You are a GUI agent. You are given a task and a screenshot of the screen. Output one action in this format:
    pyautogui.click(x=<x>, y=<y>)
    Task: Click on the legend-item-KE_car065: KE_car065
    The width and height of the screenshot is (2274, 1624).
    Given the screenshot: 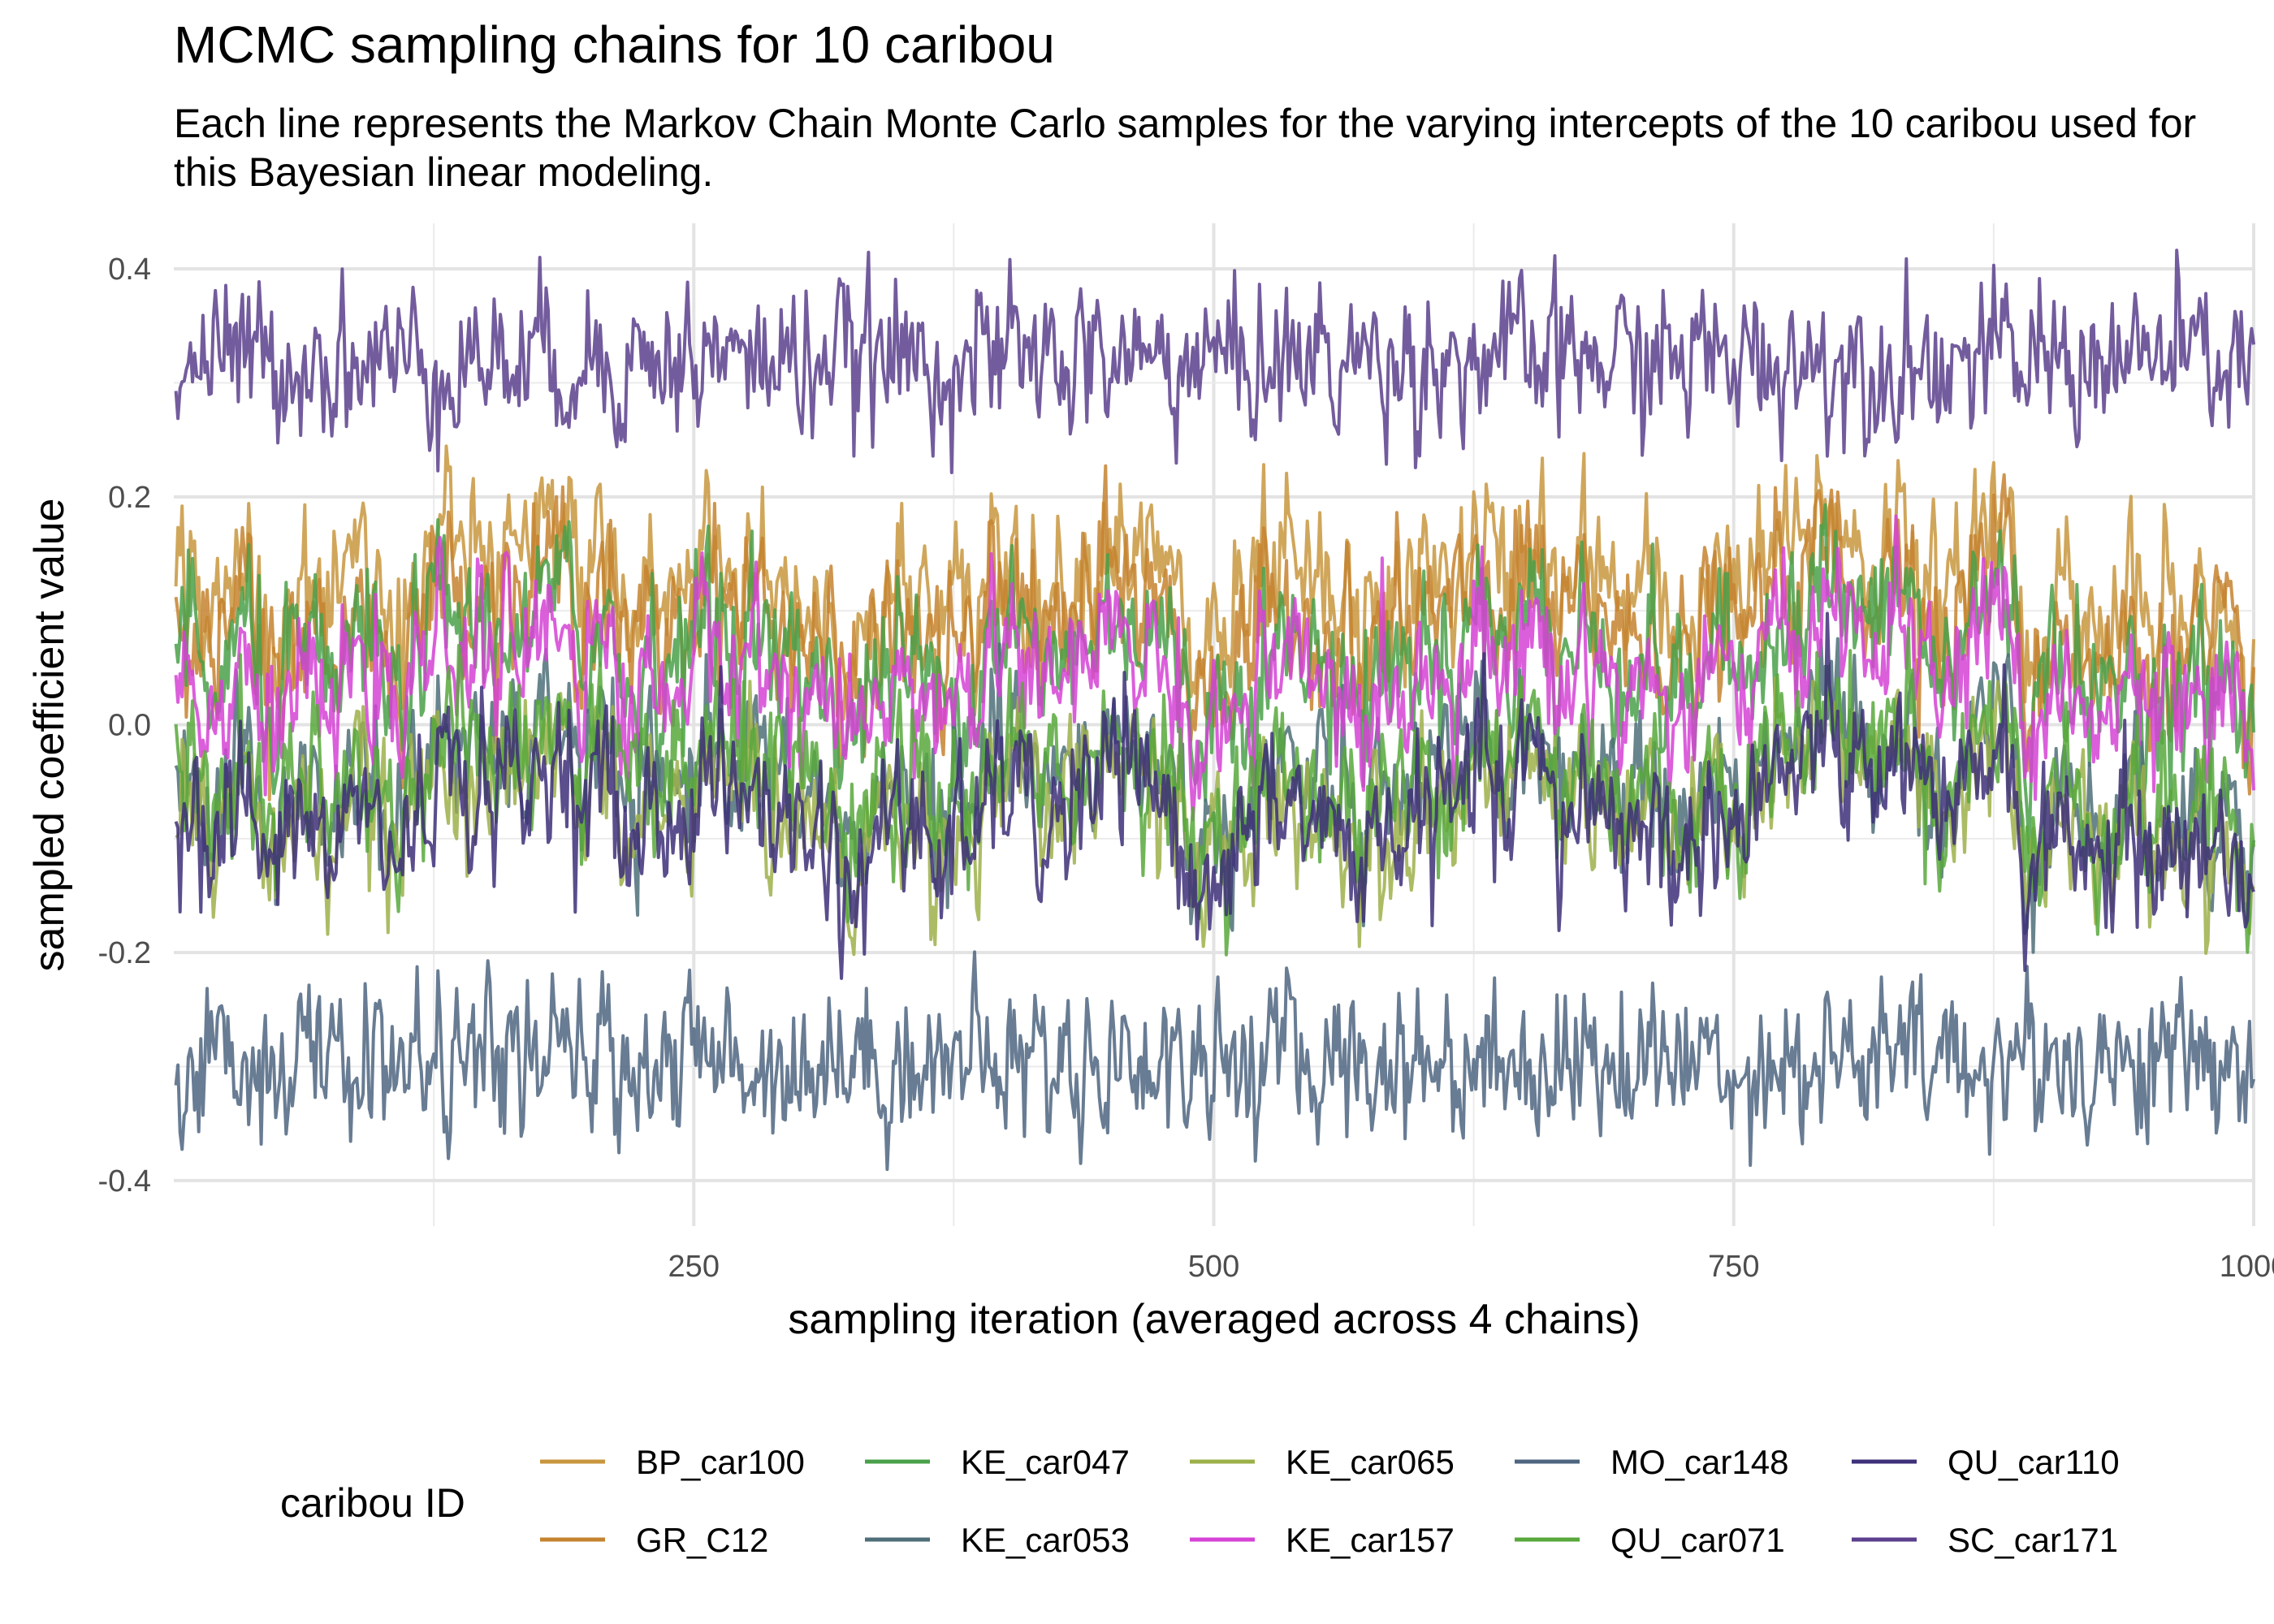 What is the action you would take?
    pyautogui.click(x=1322, y=1462)
    